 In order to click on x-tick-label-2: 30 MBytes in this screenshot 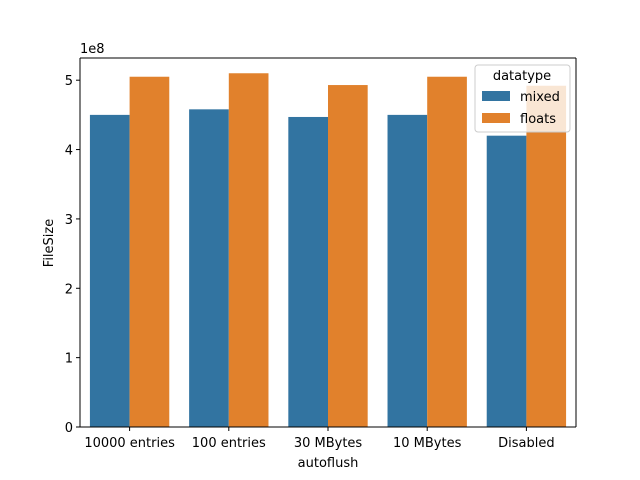, I will do `click(328, 443)`.